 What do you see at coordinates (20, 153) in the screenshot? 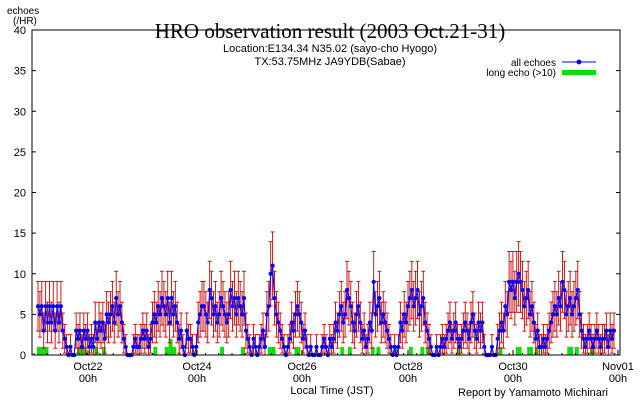
I see `y-tick-label: 25` at bounding box center [20, 153].